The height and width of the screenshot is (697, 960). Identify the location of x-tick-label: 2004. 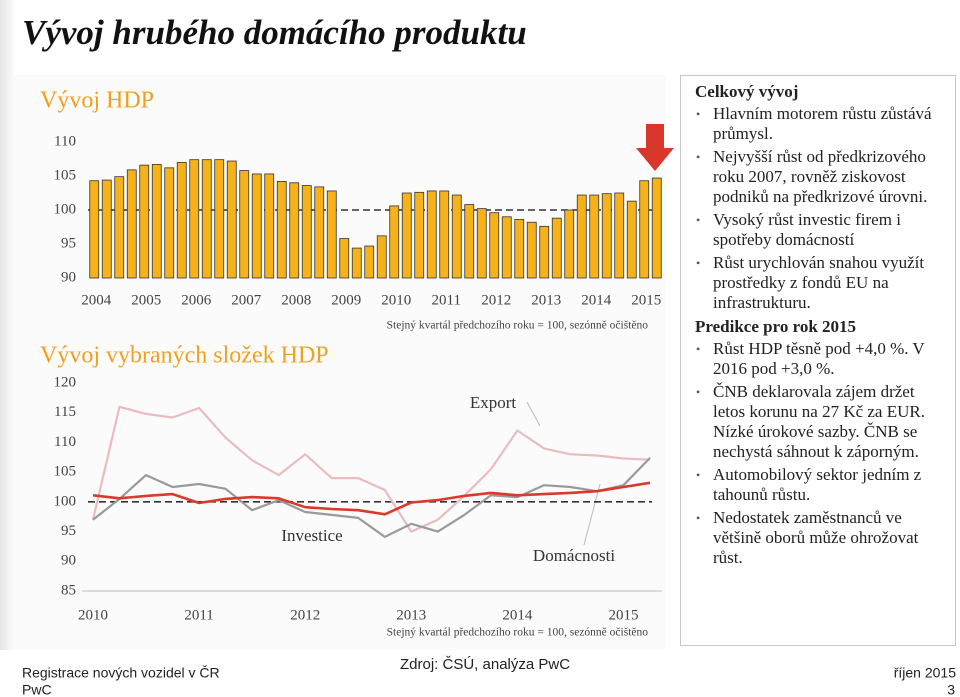
(96, 300).